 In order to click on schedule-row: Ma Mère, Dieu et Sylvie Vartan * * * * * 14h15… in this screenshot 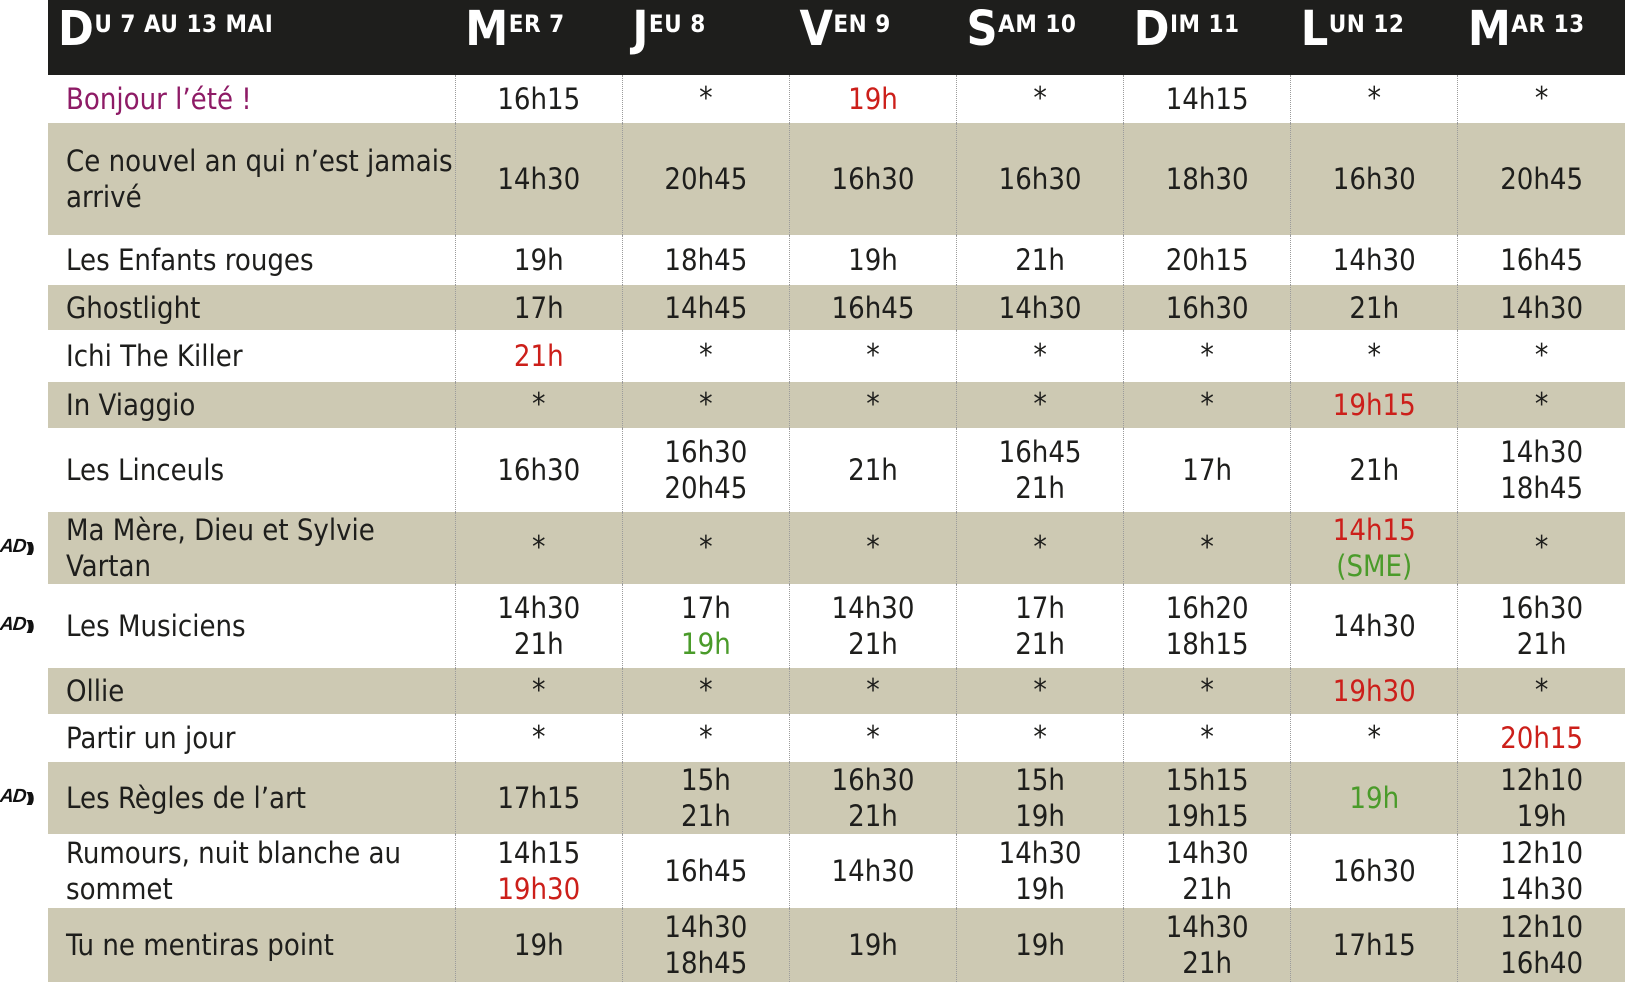, I will do `click(836, 548)`.